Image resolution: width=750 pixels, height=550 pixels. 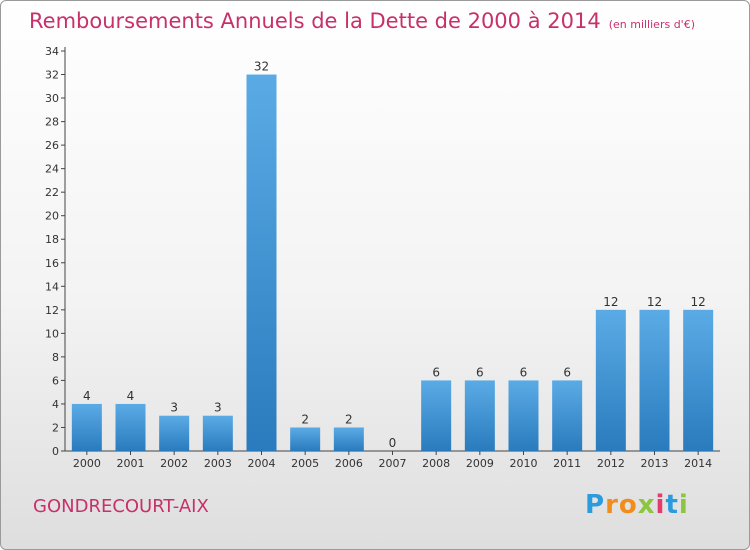 I want to click on x-tick-label-2012: 2012, so click(x=611, y=463).